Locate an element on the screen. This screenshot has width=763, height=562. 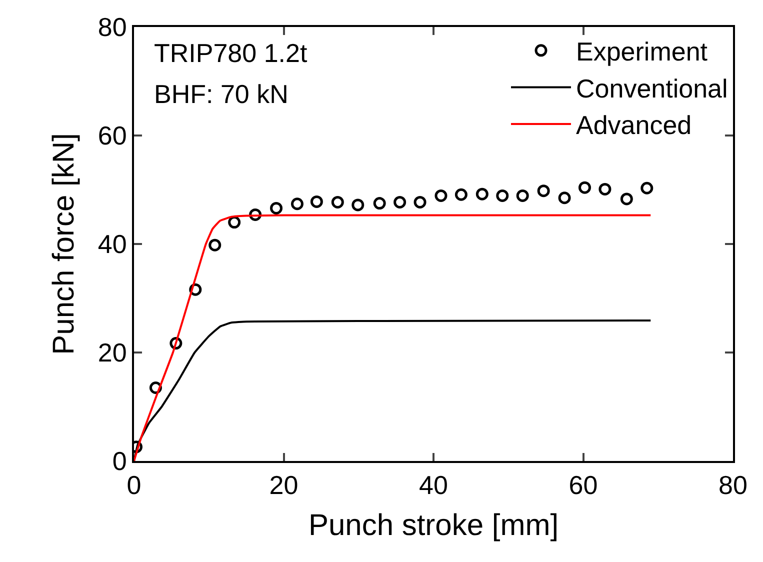
y-axis-title: Punch force [kN] is located at coordinates (63, 244).